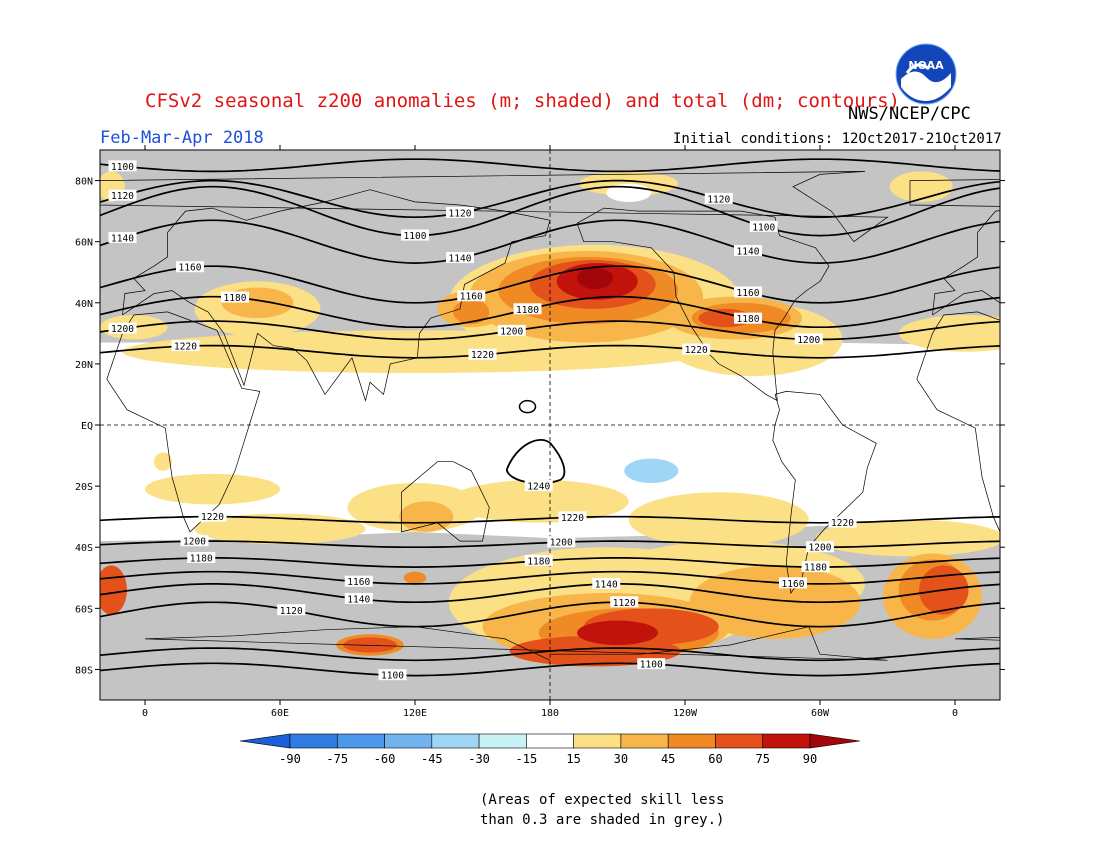 The image size is (1100, 850). I want to click on lat-tick-label: 60S, so click(84, 609).